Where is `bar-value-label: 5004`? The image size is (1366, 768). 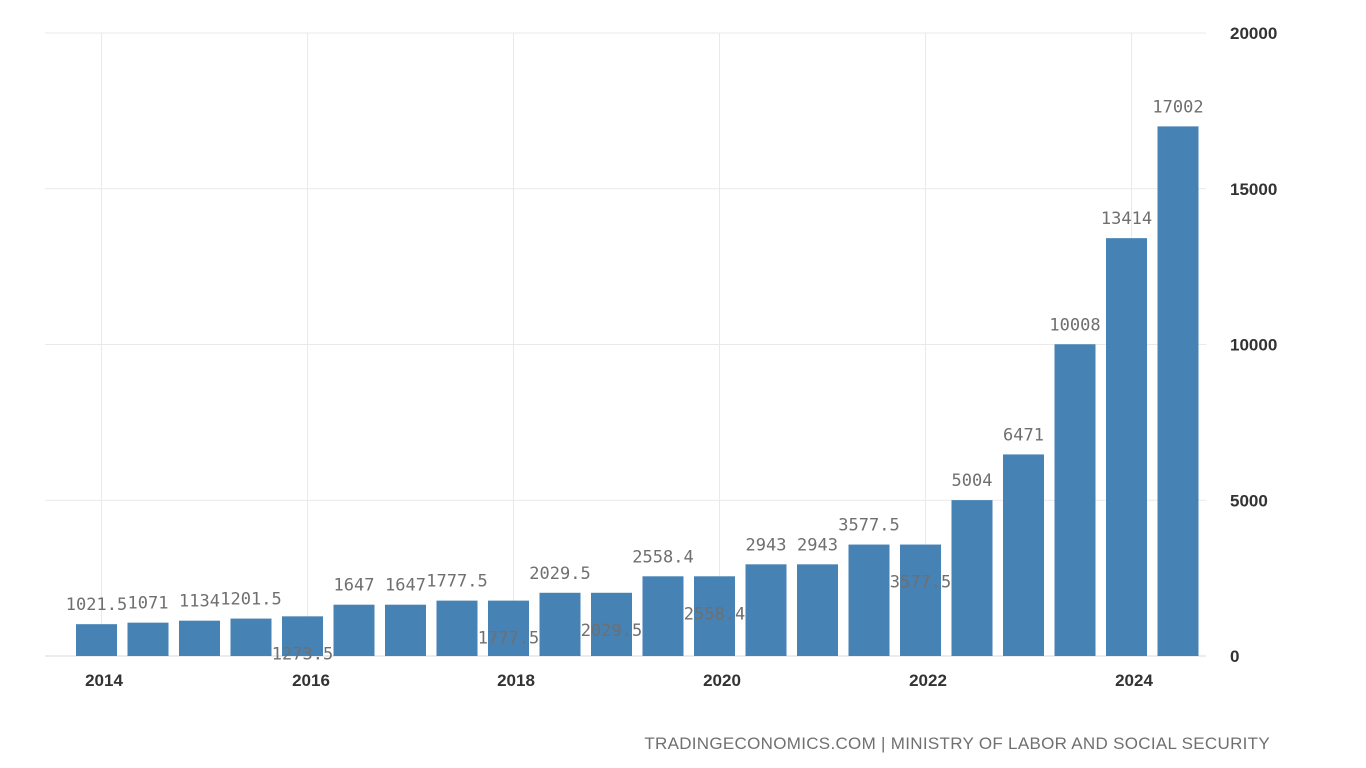 bar-value-label: 5004 is located at coordinates (972, 481).